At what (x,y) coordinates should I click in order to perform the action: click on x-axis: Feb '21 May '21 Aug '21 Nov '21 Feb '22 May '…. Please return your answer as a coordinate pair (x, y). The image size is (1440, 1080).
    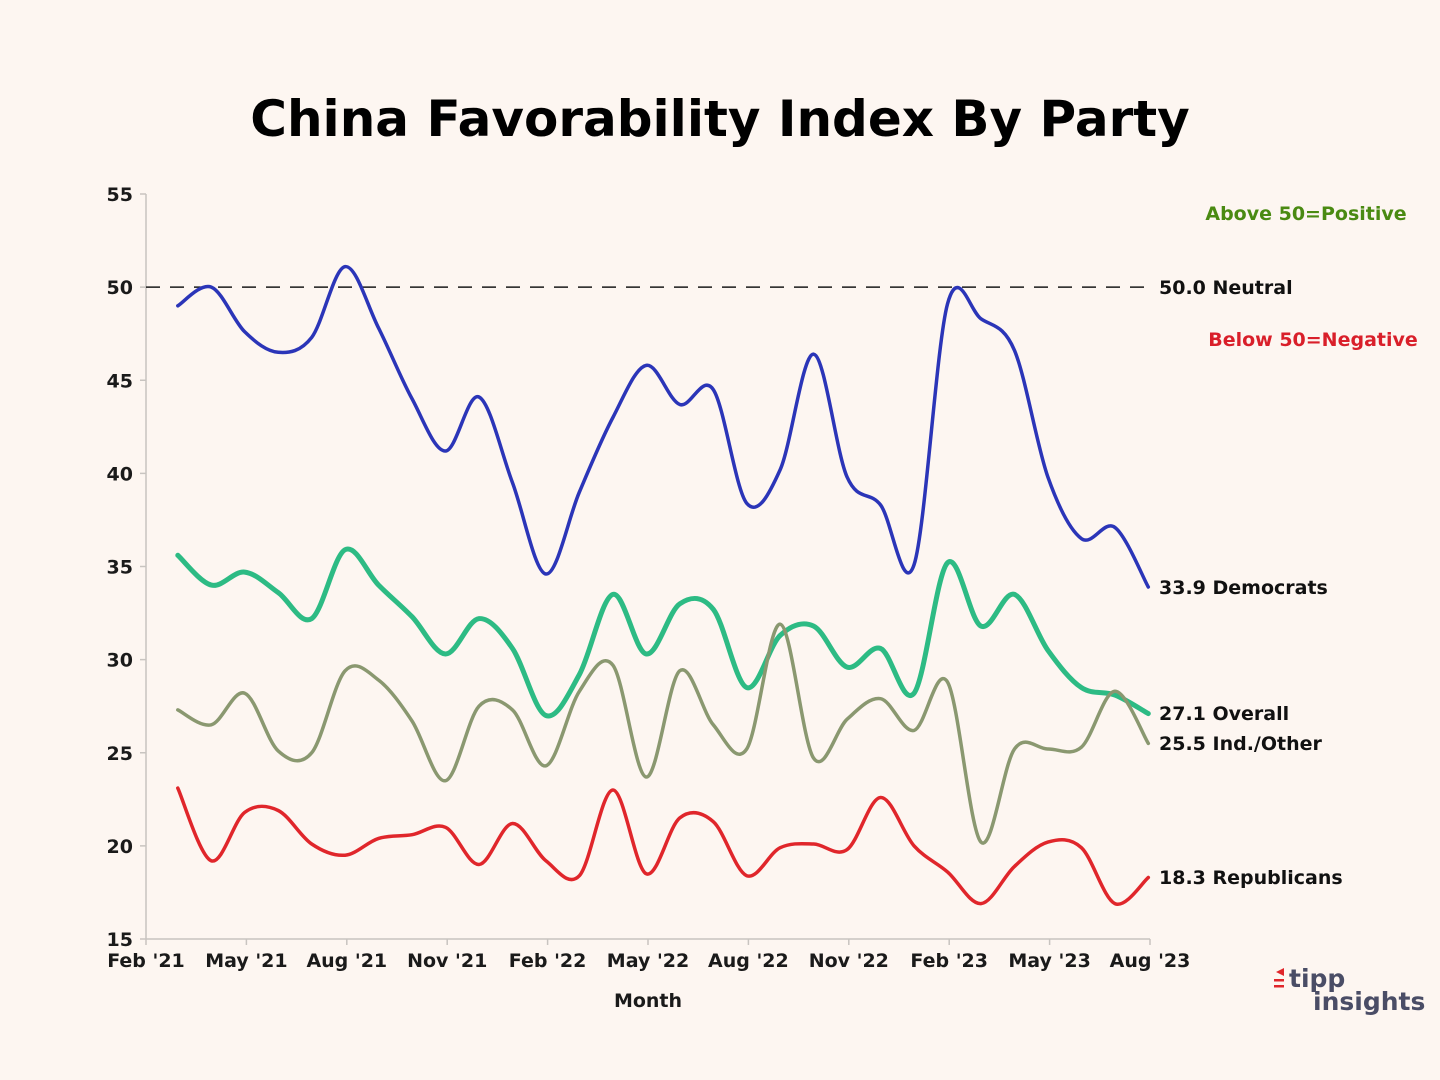
    Looking at the image, I should click on (649, 955).